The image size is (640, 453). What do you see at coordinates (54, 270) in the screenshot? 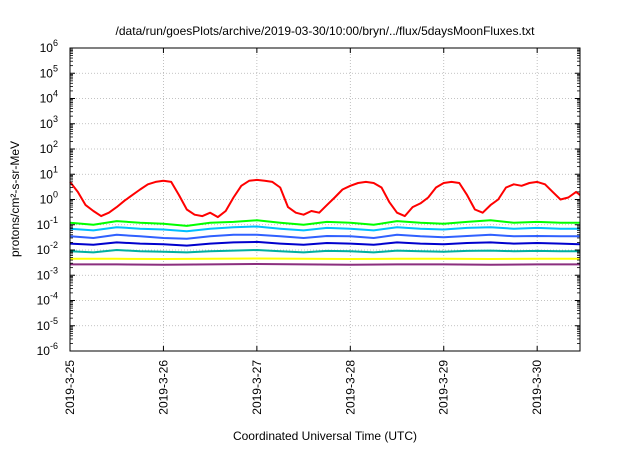
I see `y-tick-label-exponent: -3` at bounding box center [54, 270].